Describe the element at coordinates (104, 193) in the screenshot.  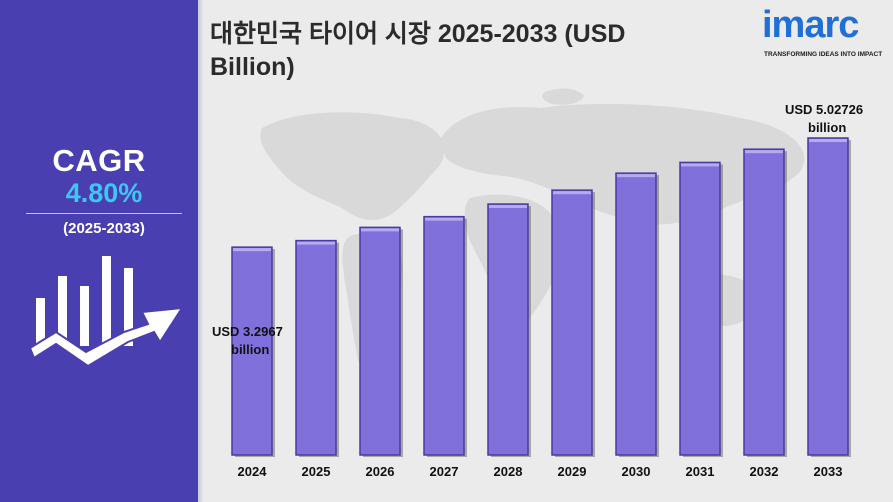
I see `cagr-value: 4.80%` at that location.